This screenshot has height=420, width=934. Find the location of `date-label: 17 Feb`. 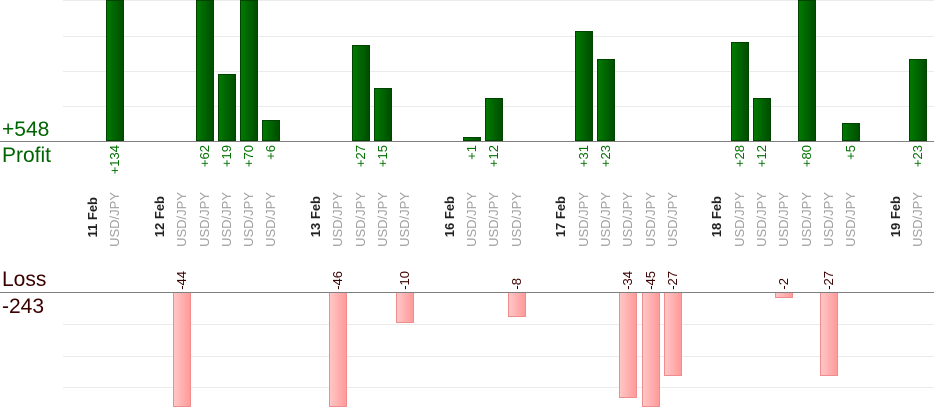

date-label: 17 Feb is located at coordinates (561, 216).